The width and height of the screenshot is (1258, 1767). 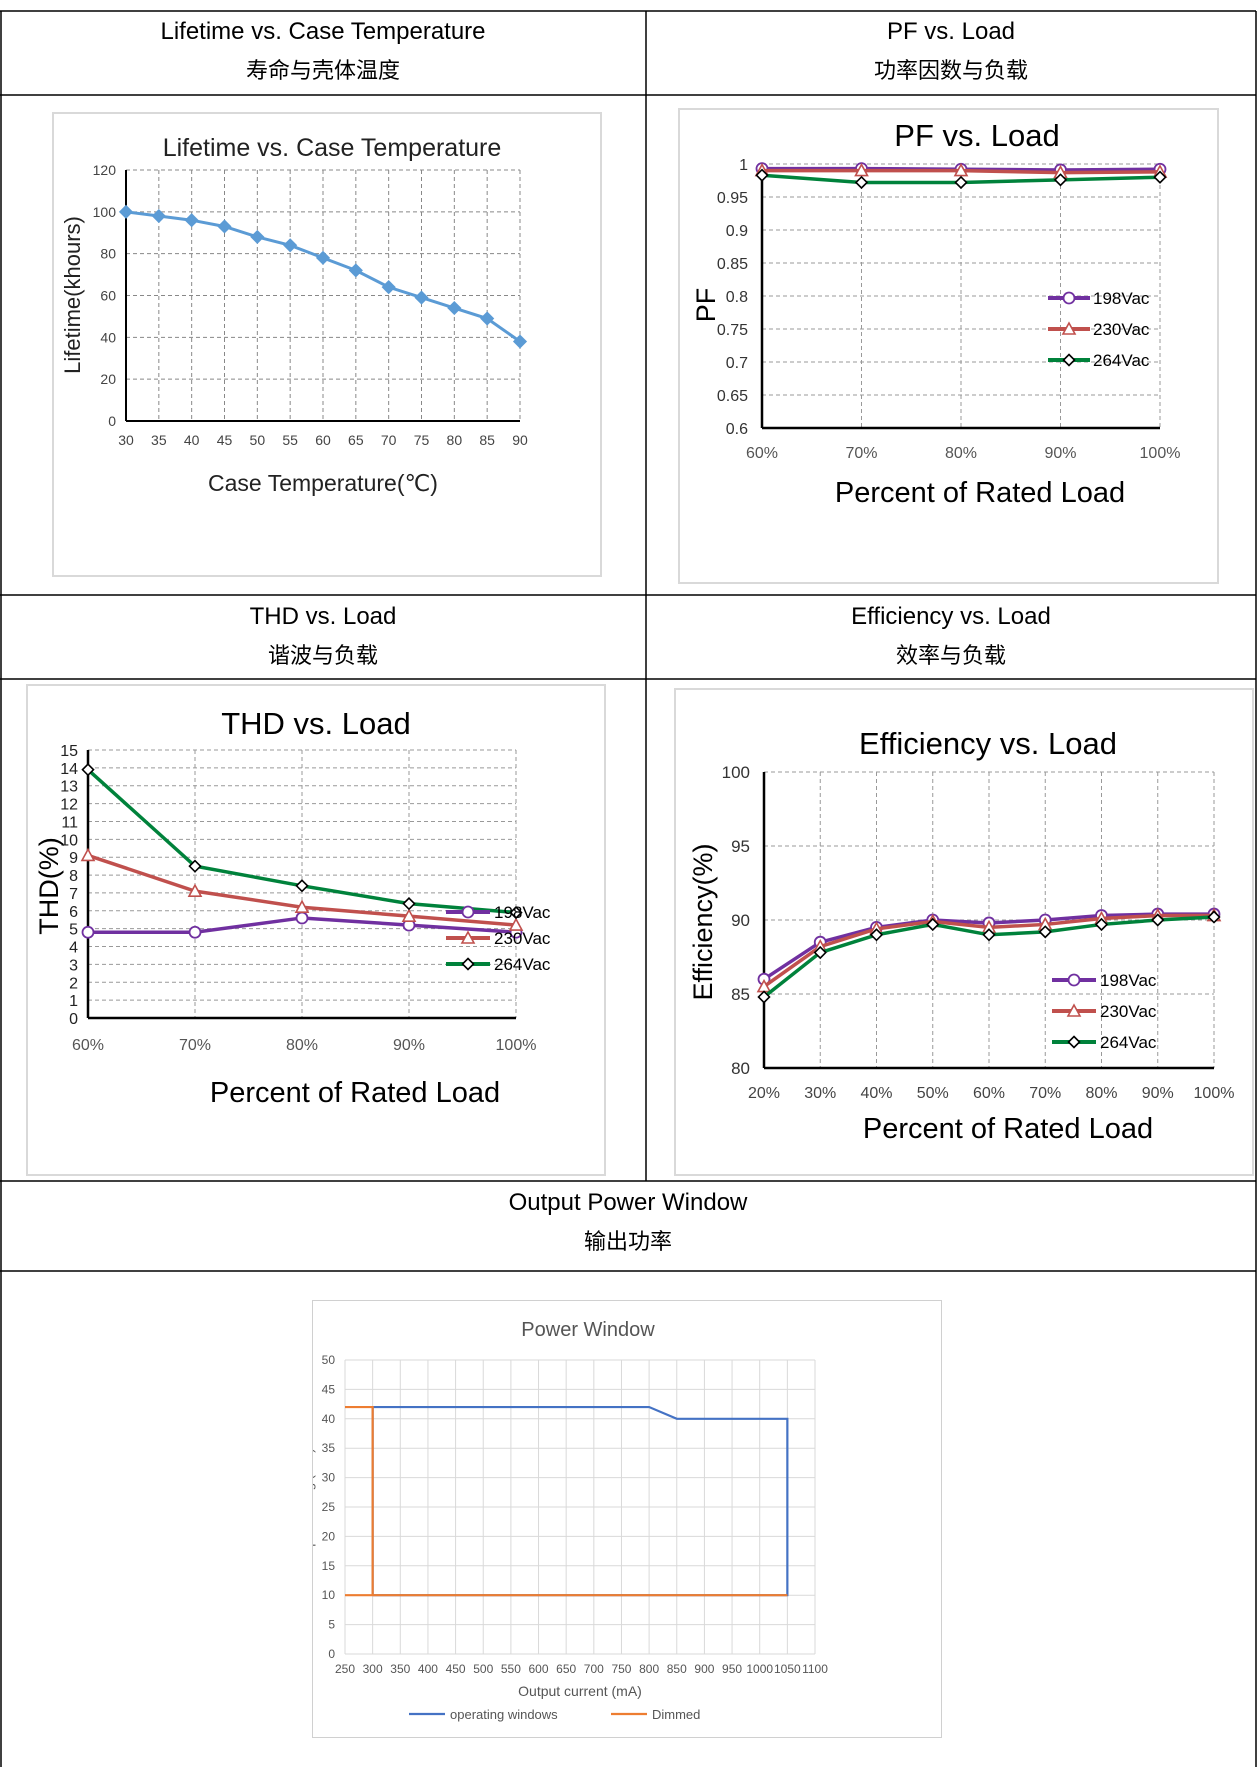 What do you see at coordinates (951, 31) in the screenshot?
I see `header-pf-en: PF vs. Load` at bounding box center [951, 31].